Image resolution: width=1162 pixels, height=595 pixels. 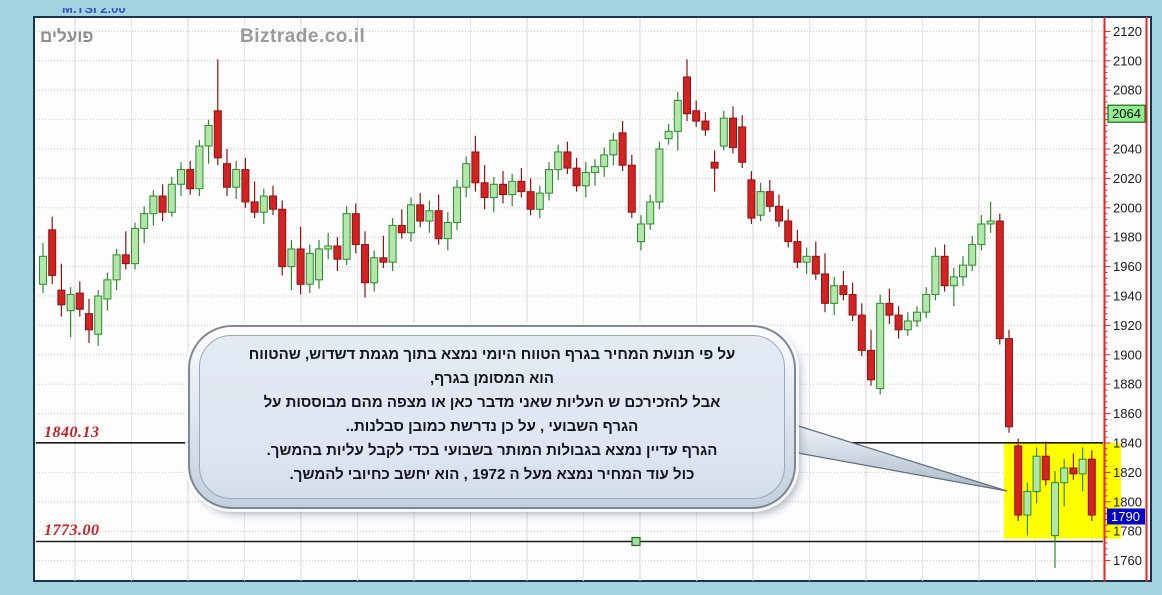 I want to click on axis-tick-label: 2080, so click(x=1127, y=90).